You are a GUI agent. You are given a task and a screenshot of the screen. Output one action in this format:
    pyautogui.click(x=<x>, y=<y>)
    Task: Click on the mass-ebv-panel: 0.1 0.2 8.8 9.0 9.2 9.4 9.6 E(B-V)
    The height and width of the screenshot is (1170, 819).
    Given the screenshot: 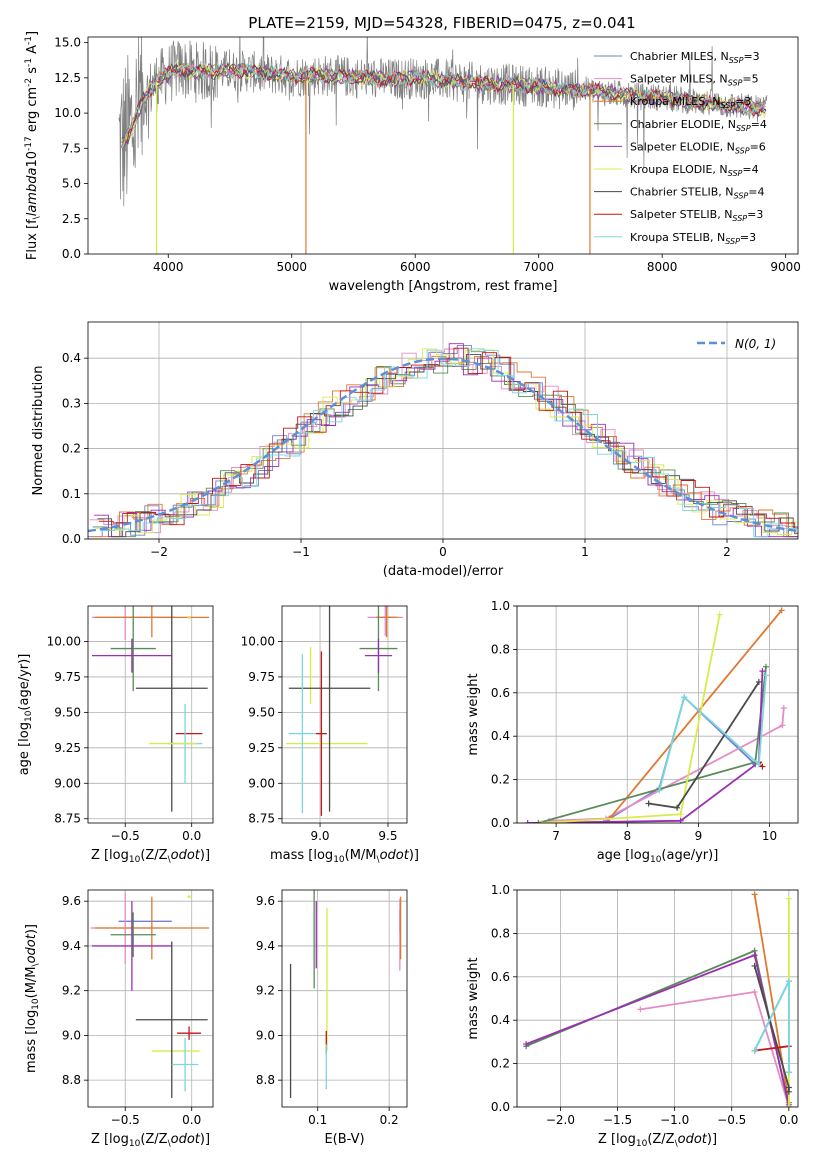 What is the action you would take?
    pyautogui.click(x=332, y=1018)
    